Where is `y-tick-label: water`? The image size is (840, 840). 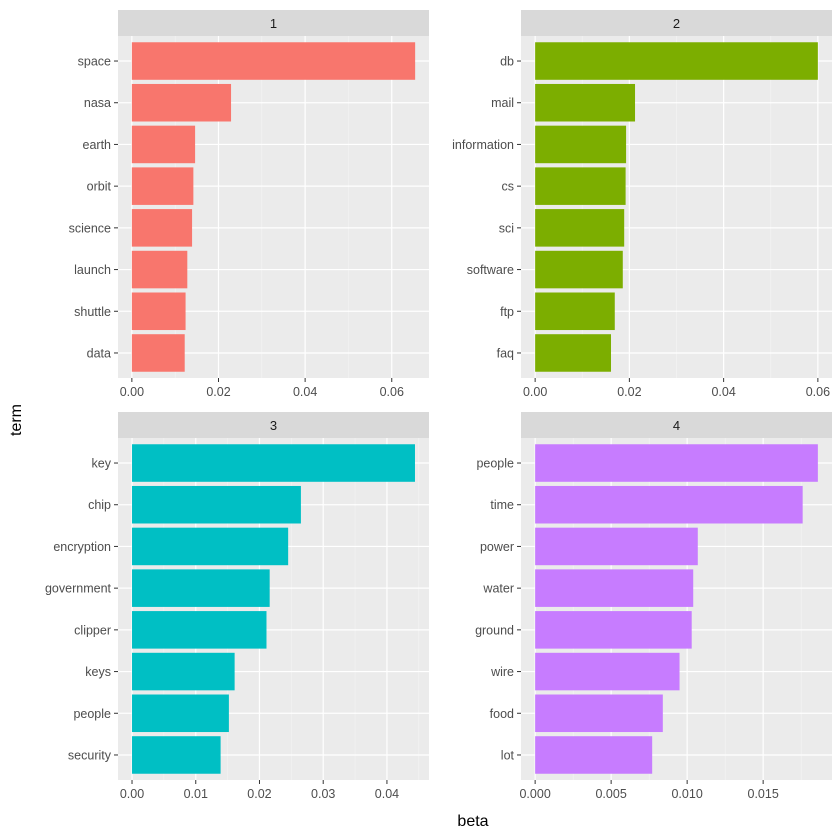
y-tick-label: water is located at coordinates (498, 589).